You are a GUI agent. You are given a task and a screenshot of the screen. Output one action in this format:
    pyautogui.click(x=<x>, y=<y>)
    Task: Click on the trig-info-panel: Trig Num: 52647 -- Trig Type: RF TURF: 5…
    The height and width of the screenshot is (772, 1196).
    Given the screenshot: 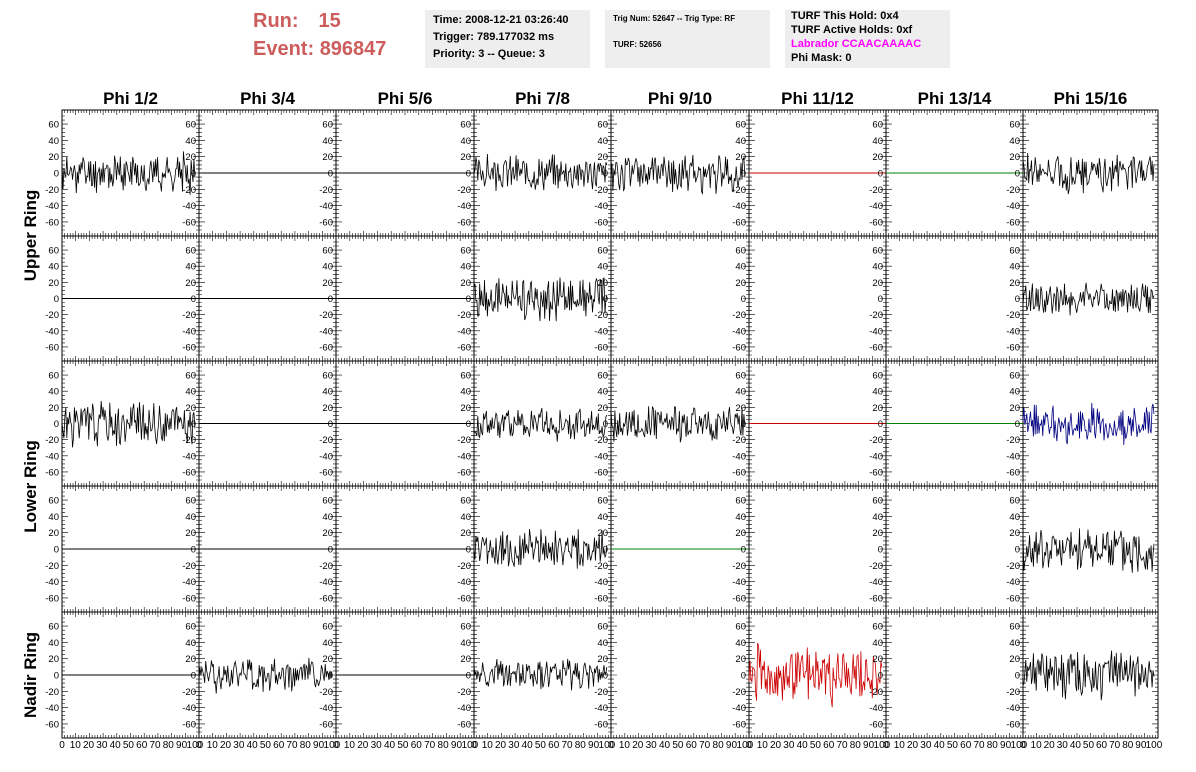 What is the action you would take?
    pyautogui.click(x=687, y=39)
    